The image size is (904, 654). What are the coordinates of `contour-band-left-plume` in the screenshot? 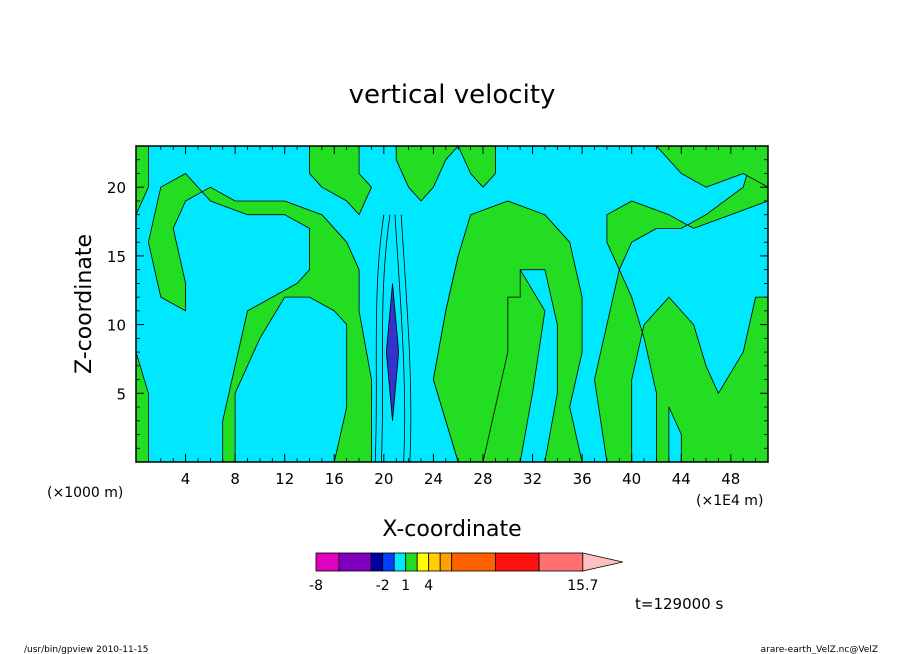 It's located at (259, 317).